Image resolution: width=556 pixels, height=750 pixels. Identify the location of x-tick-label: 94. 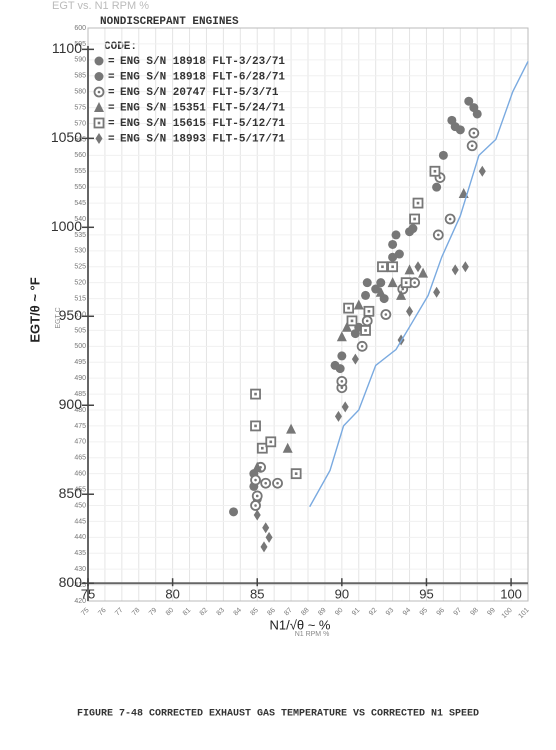
(407, 612).